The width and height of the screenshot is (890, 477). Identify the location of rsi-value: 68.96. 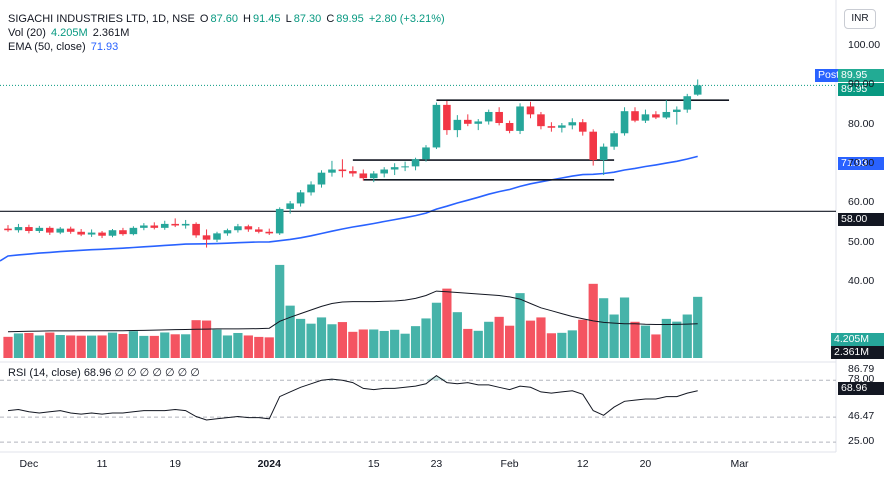
(97, 373).